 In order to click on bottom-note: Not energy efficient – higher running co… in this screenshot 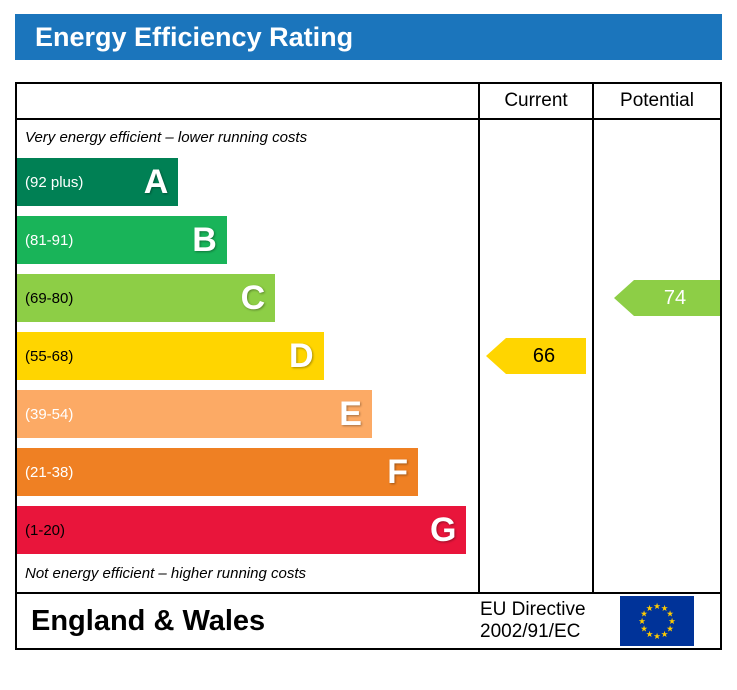, I will do `click(165, 573)`.